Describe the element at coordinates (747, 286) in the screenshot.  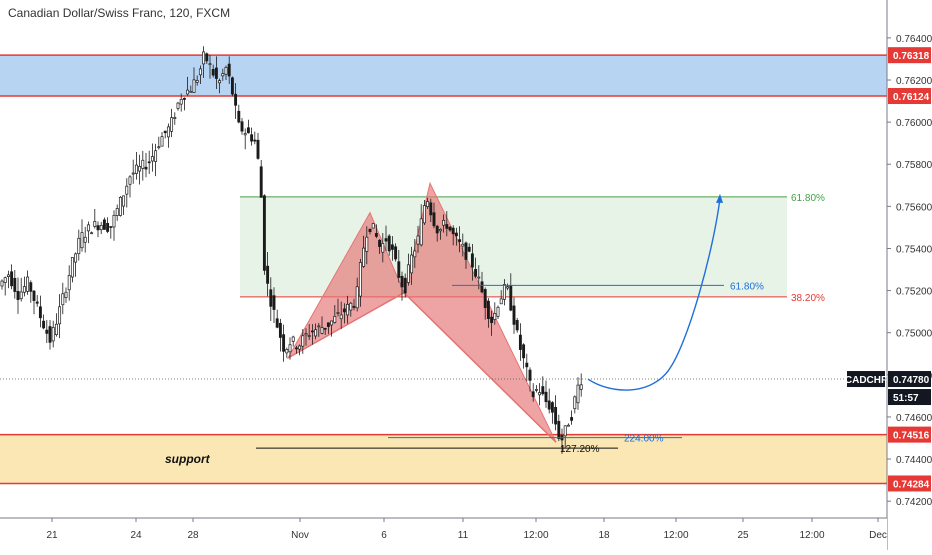
I see `measure-label-1: 61.80%` at that location.